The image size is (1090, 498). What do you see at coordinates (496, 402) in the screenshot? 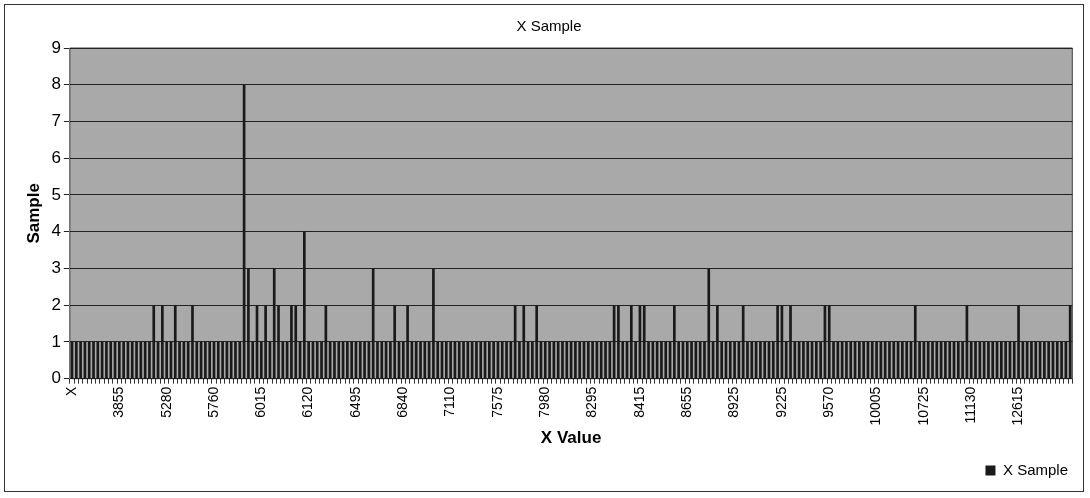
I see `x-tick-label: 7575` at bounding box center [496, 402].